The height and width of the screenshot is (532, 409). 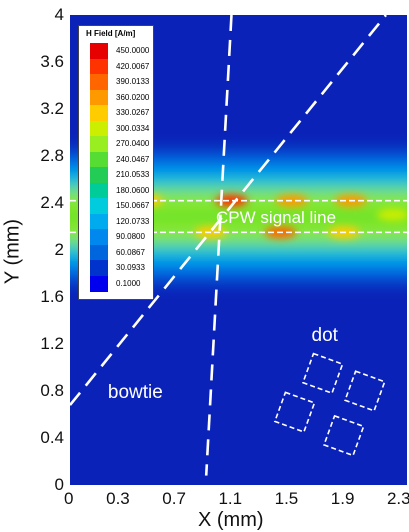 What do you see at coordinates (135, 392) in the screenshot?
I see `bowtie-label: bowtie` at bounding box center [135, 392].